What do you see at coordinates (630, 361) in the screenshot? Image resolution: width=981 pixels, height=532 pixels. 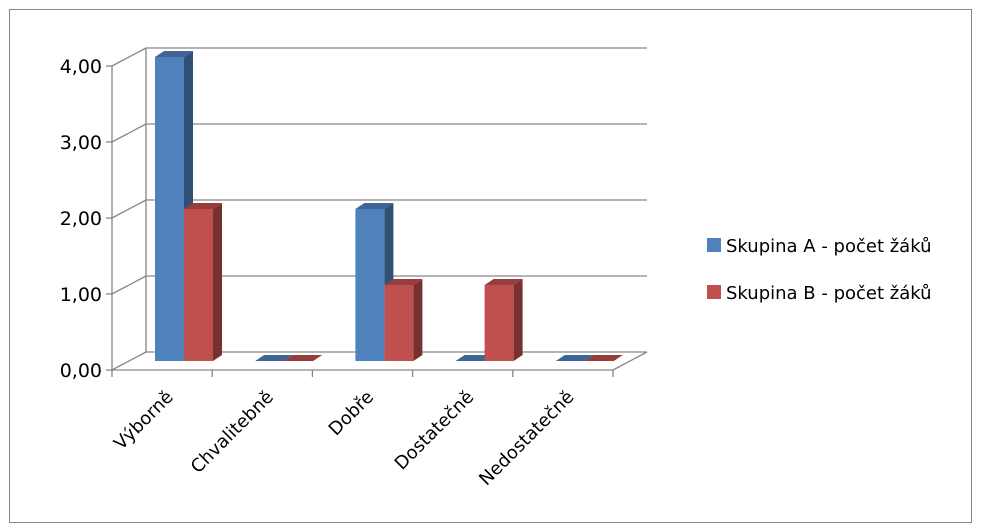 I see `floor-edge` at bounding box center [630, 361].